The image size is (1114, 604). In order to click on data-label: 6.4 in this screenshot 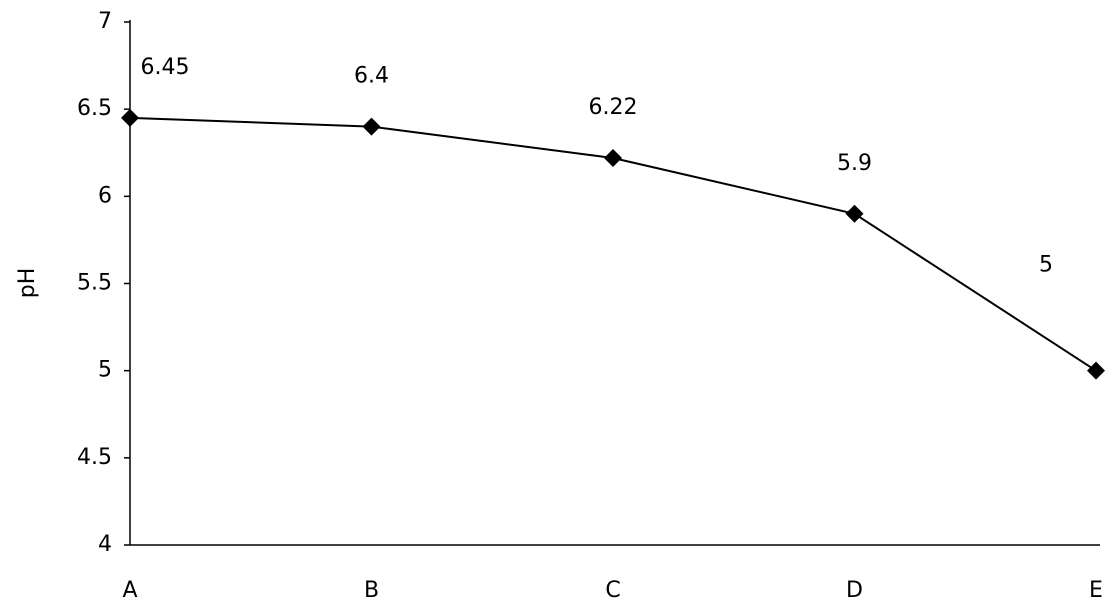, I will do `click(371, 76)`.